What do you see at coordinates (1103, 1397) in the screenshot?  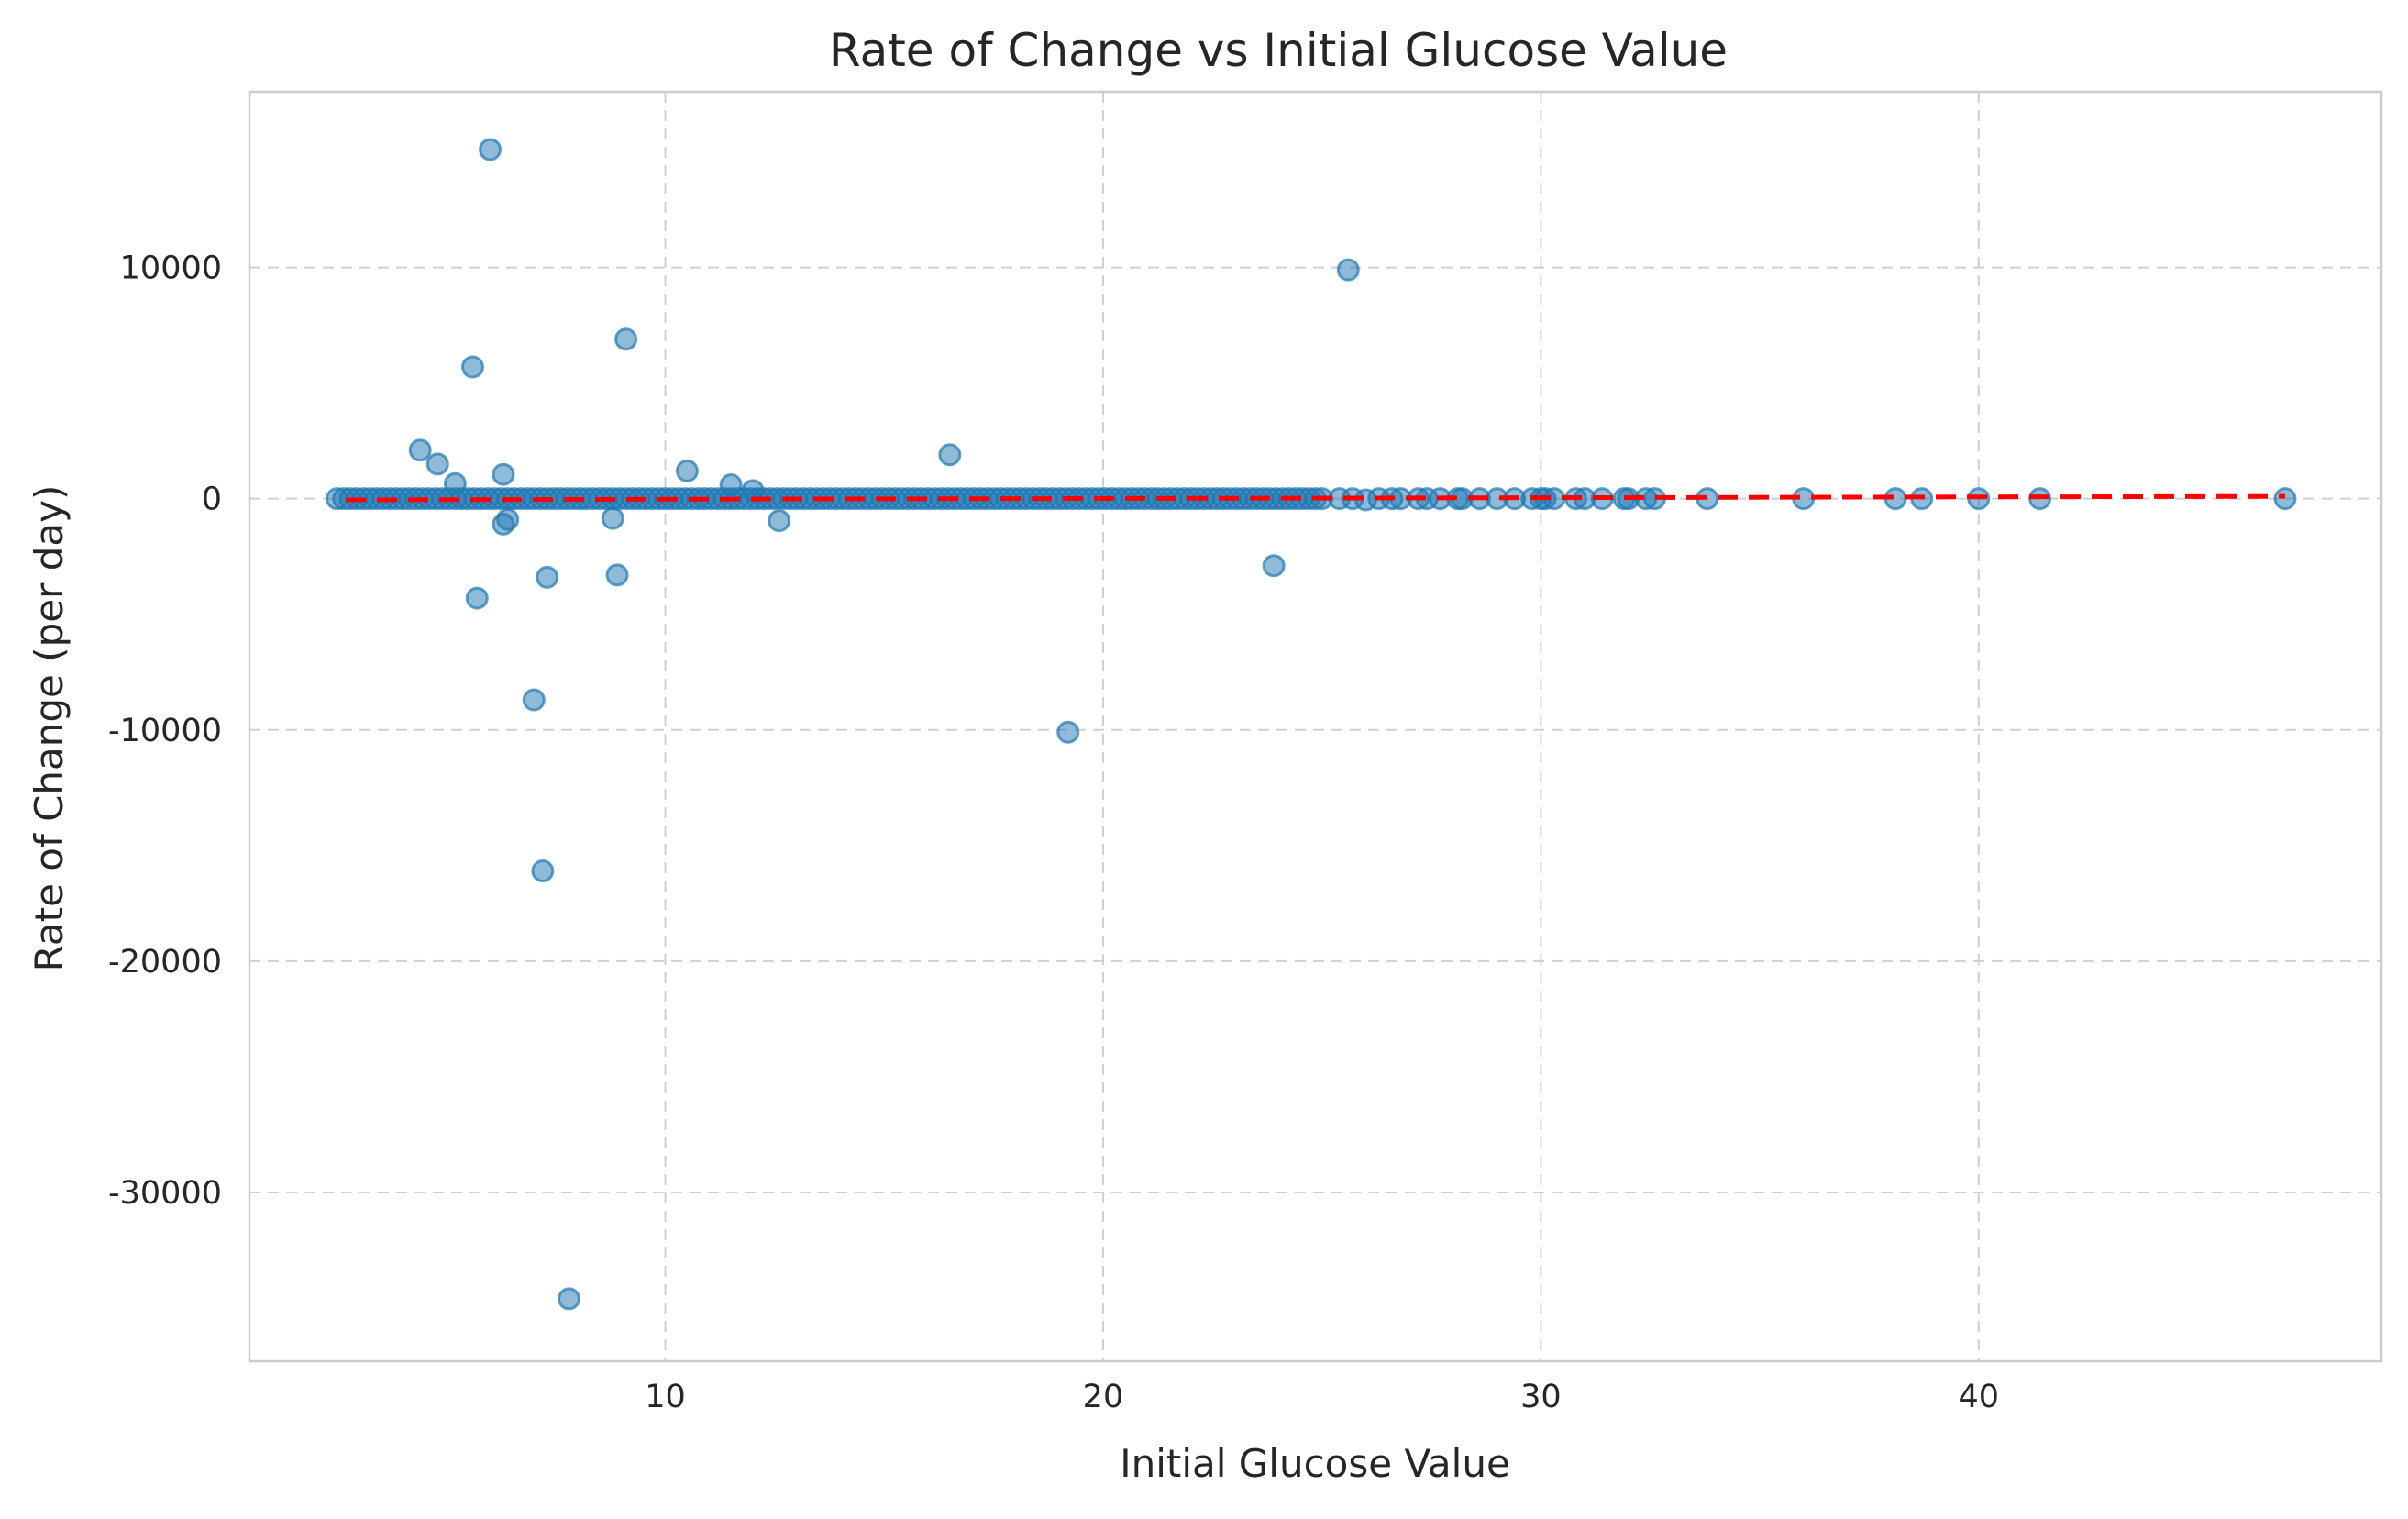 I see `x-tick-label: 20` at bounding box center [1103, 1397].